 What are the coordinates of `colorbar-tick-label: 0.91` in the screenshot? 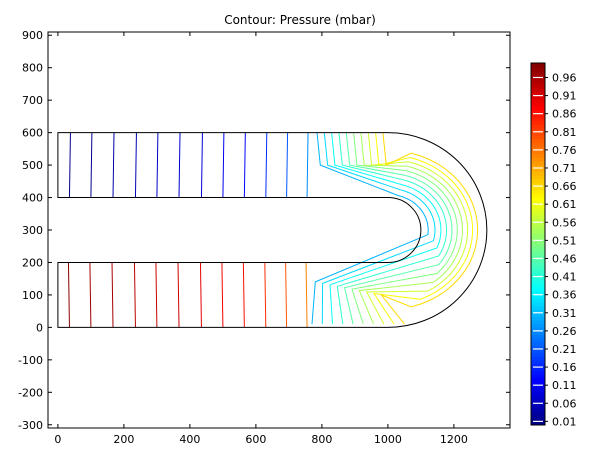 It's located at (564, 96).